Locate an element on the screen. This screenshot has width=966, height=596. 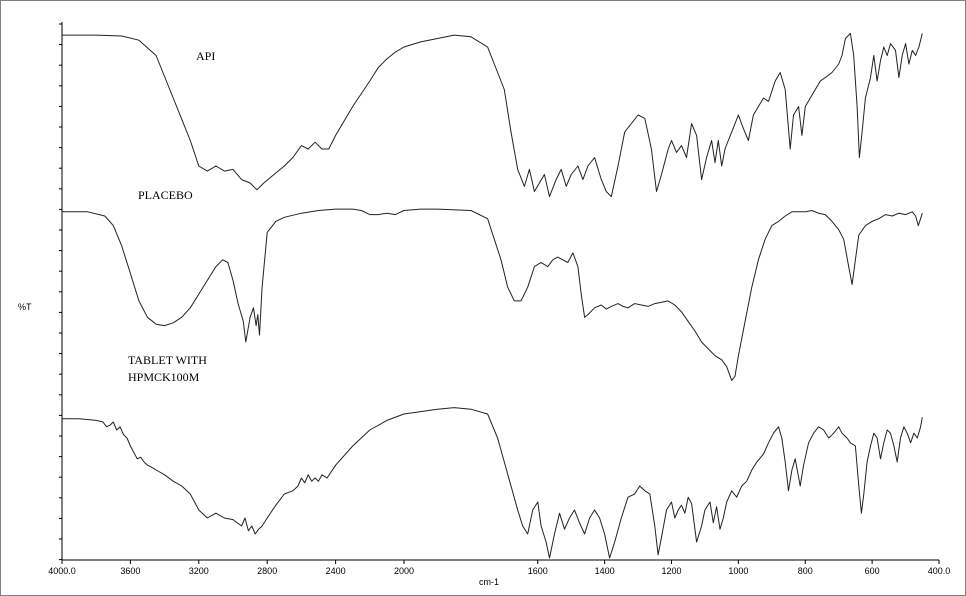
x-tick-label: 2400 is located at coordinates (336, 571).